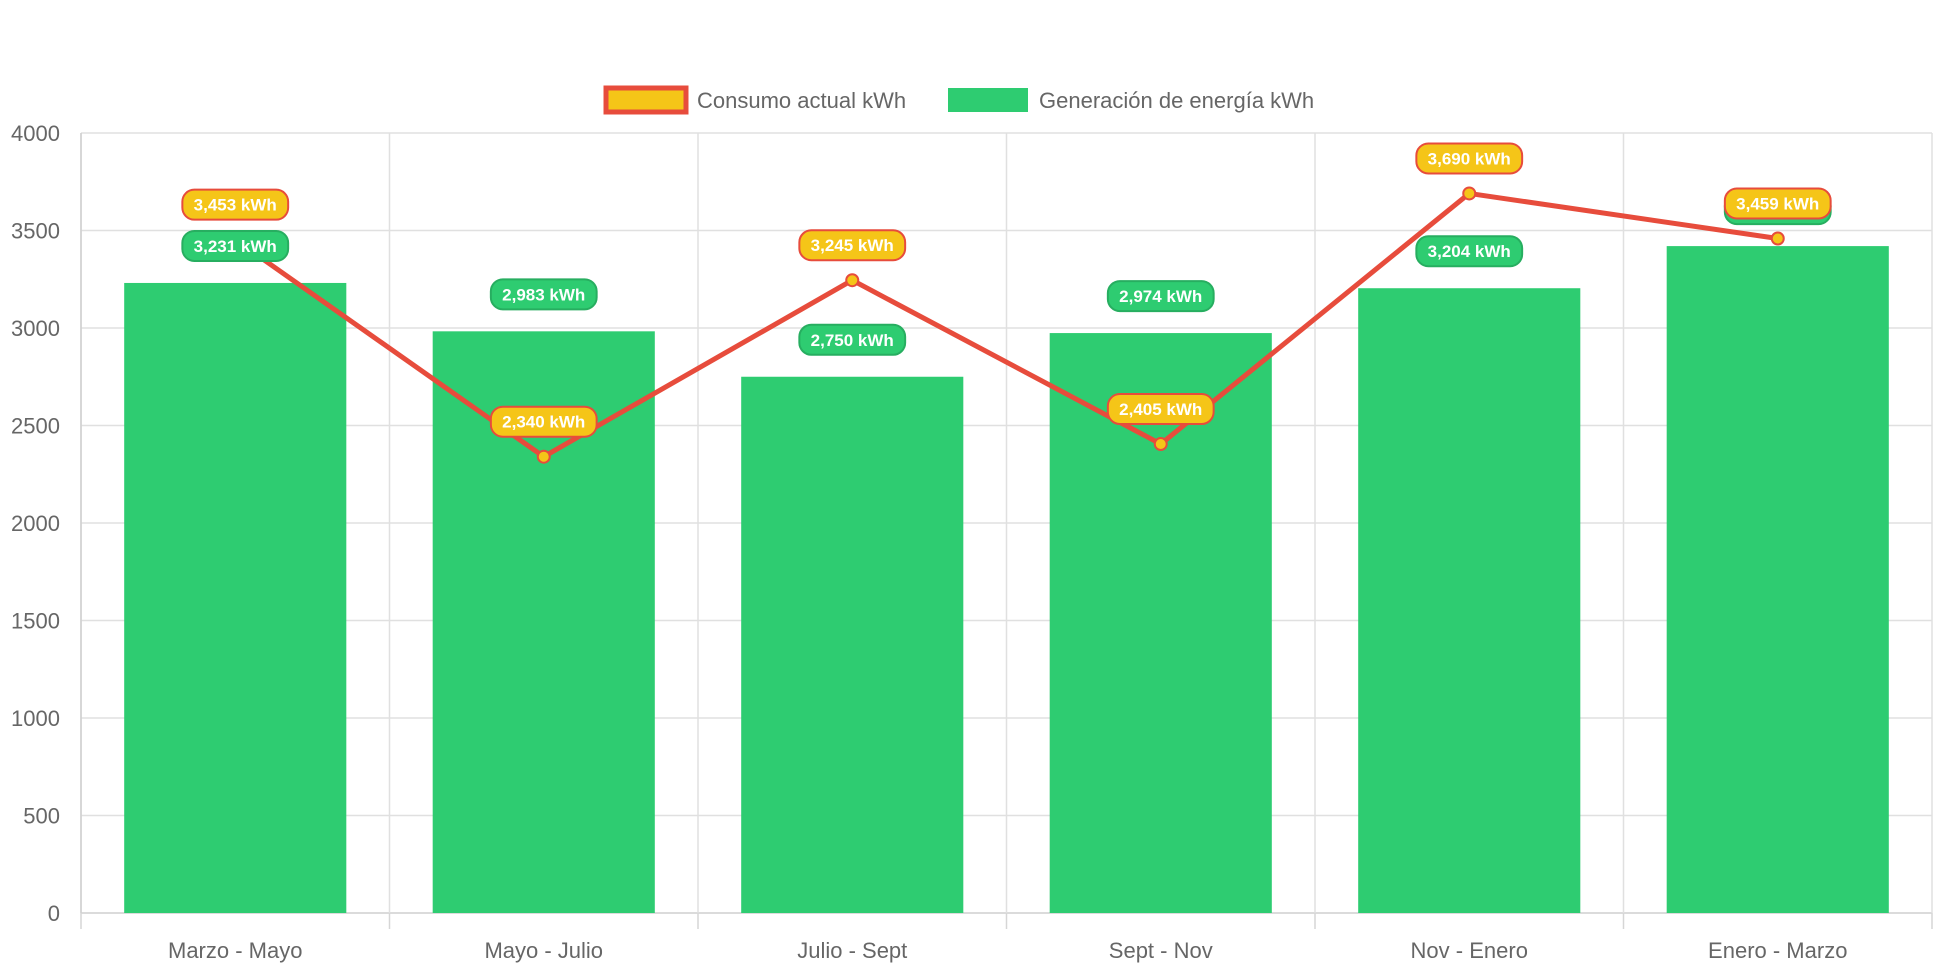 The width and height of the screenshot is (1942, 970). Describe the element at coordinates (54, 913) in the screenshot. I see `y-tick-label: 0` at that location.